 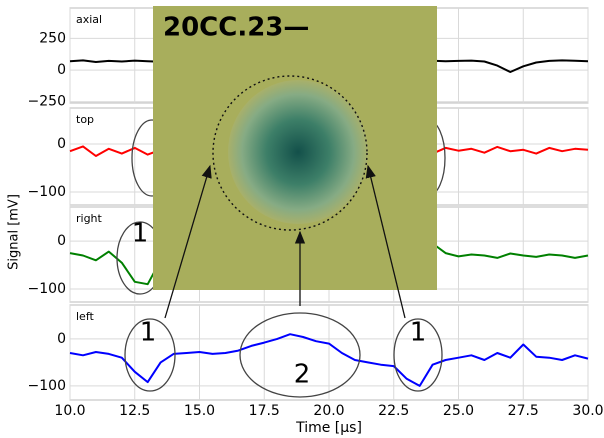 What do you see at coordinates (328, 411) in the screenshot?
I see `x-tick-label: 20.0` at bounding box center [328, 411].